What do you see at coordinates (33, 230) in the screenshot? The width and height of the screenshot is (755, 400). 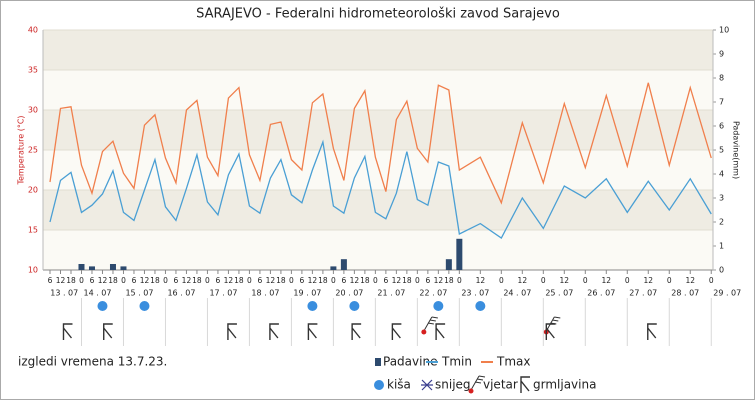 I see `y-tick-label: 15` at bounding box center [33, 230].